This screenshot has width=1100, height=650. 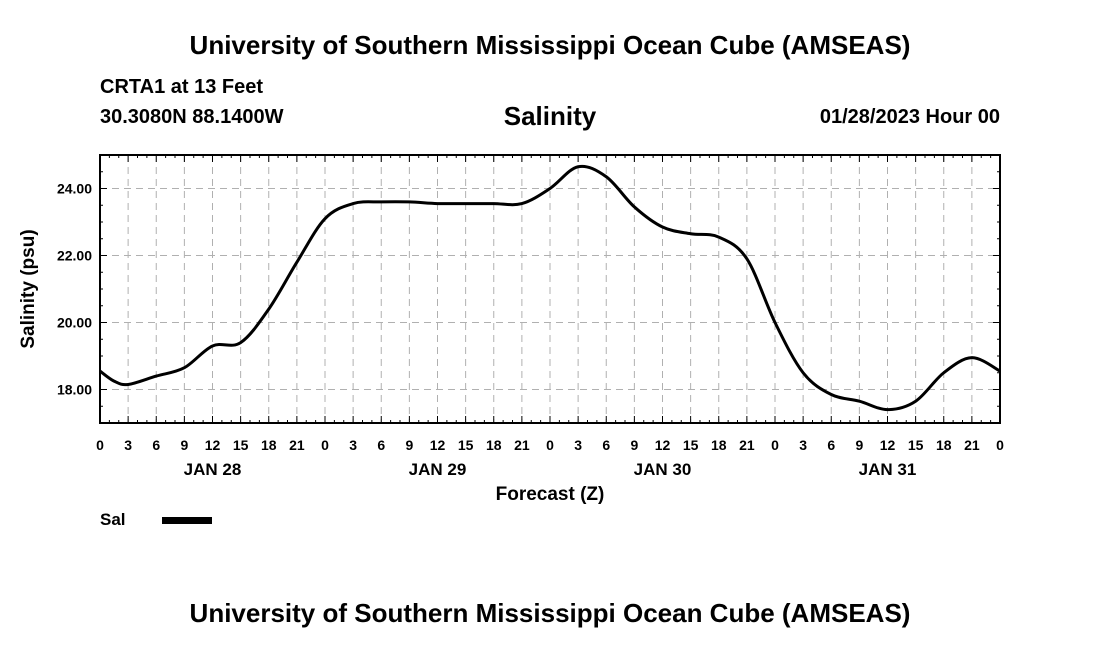 I want to click on y-tick-label: 22.00, so click(x=74, y=256).